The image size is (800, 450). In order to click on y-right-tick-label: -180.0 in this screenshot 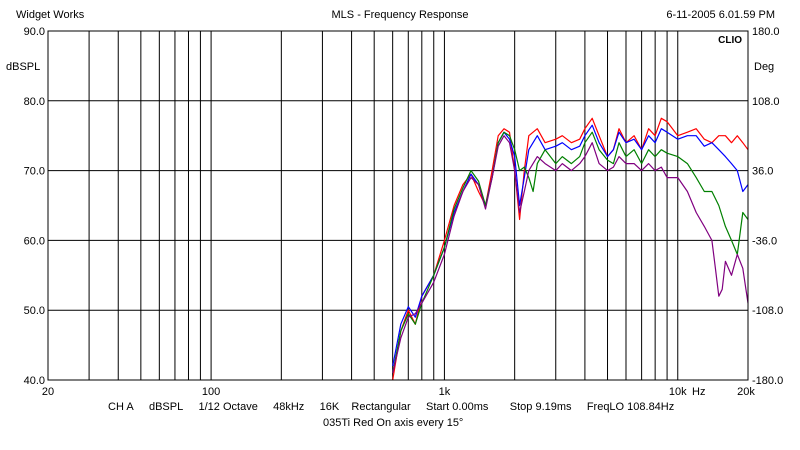, I will do `click(767, 381)`.